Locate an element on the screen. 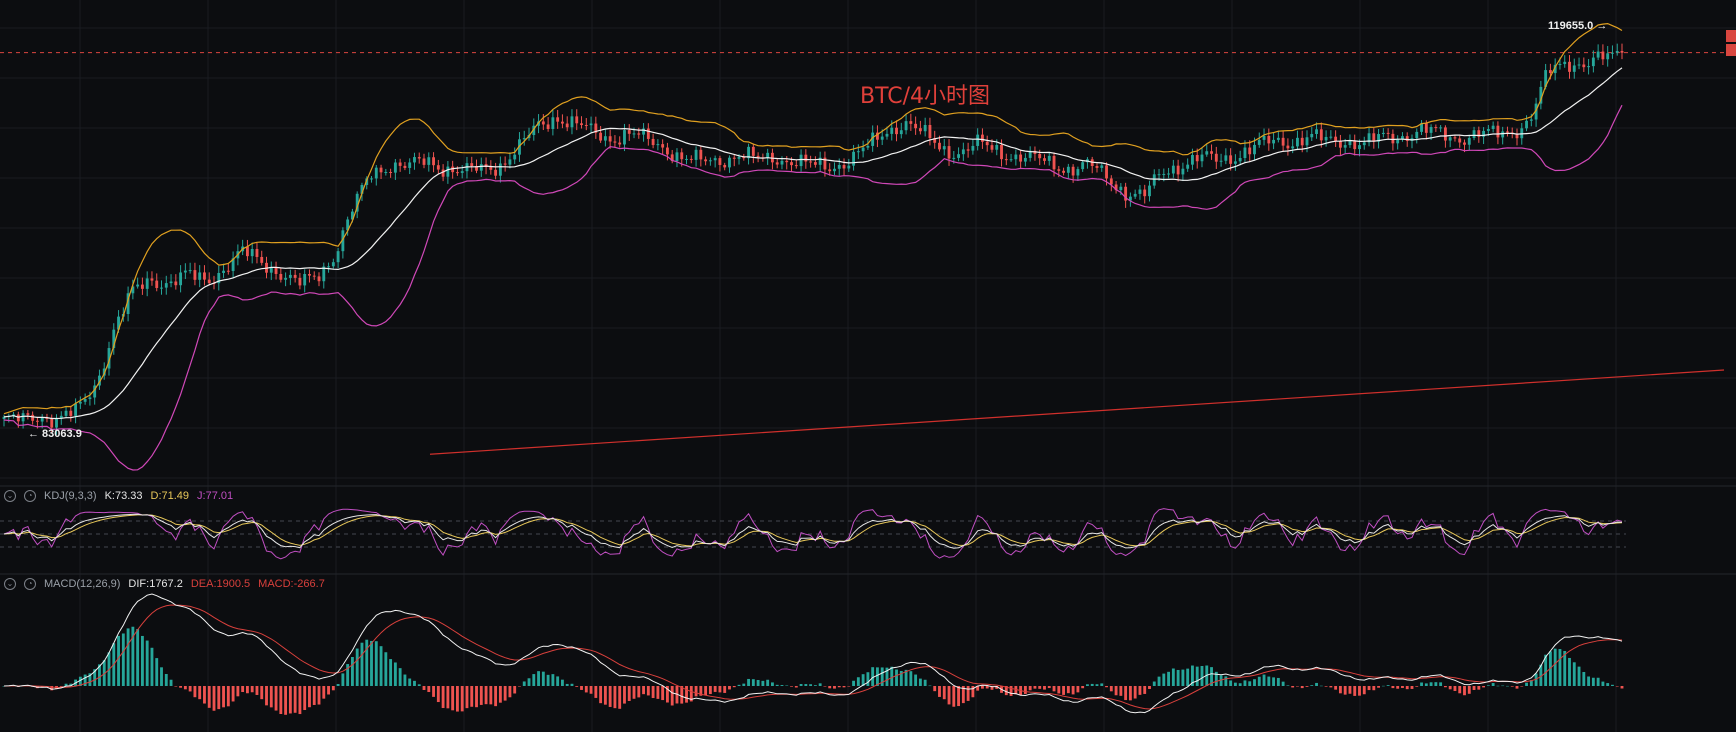  macd-hist-value: MACD:-266.7 is located at coordinates (291, 584).